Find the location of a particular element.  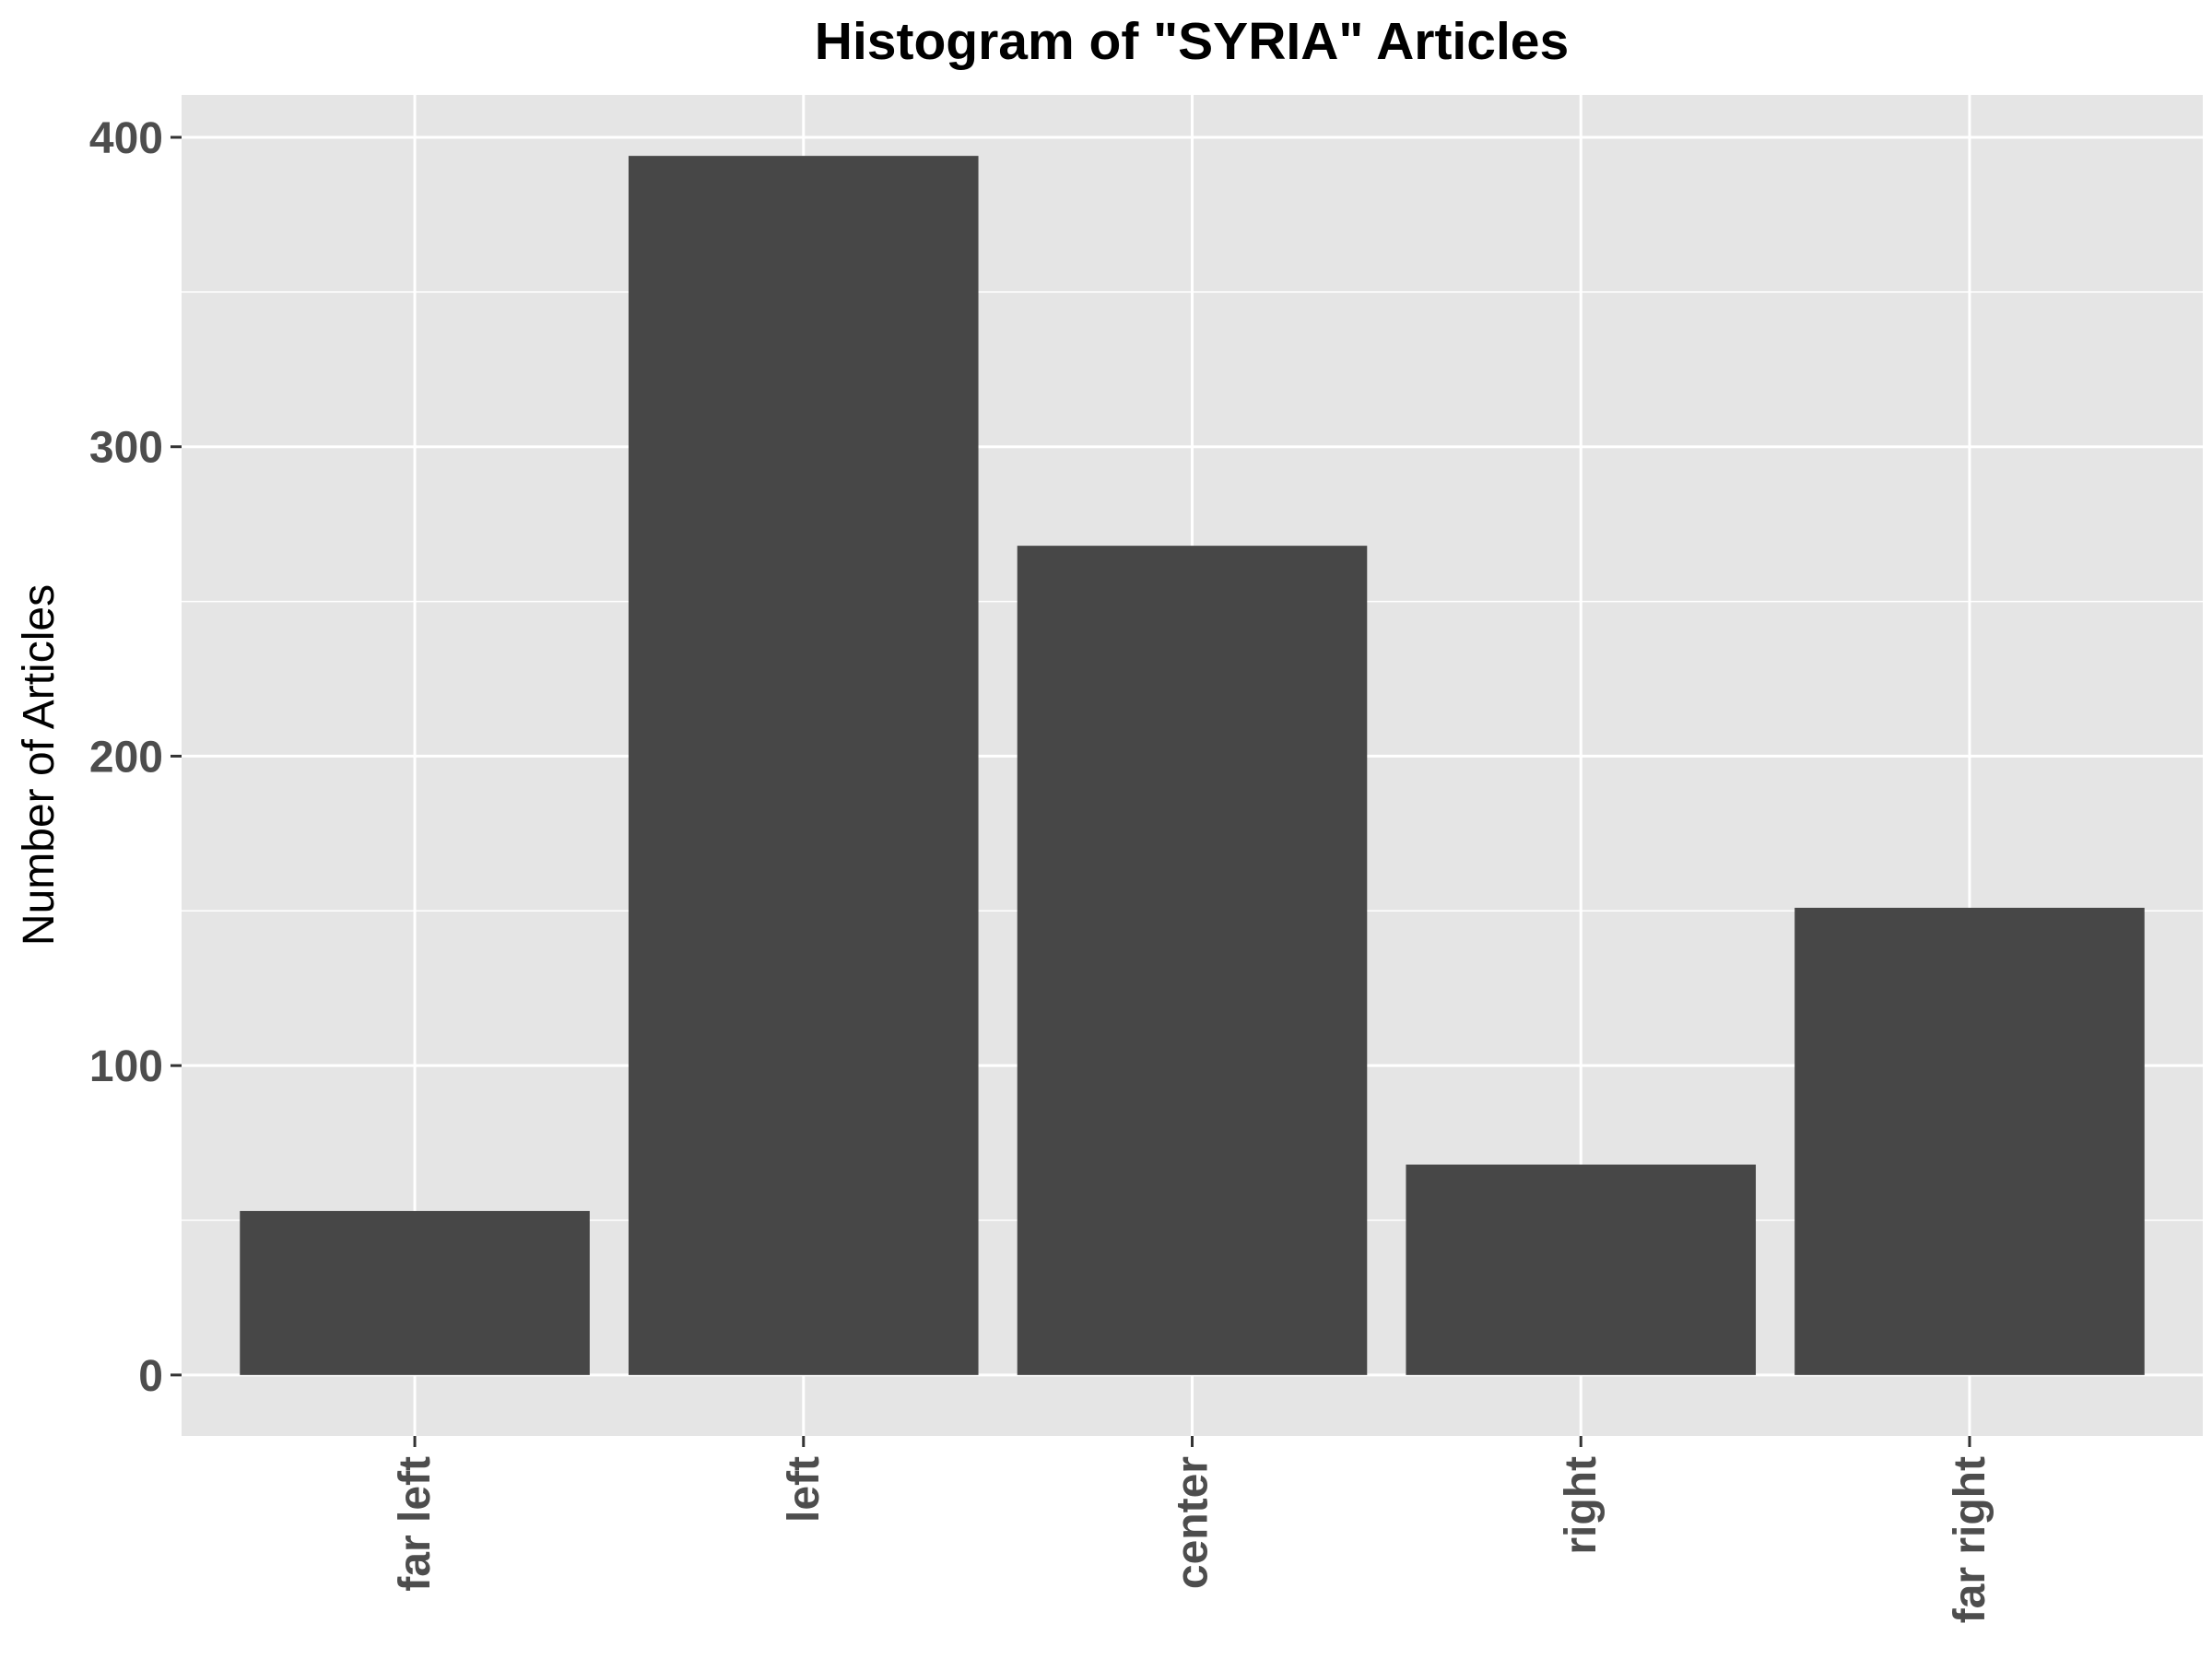

bar-center is located at coordinates (1192, 960).